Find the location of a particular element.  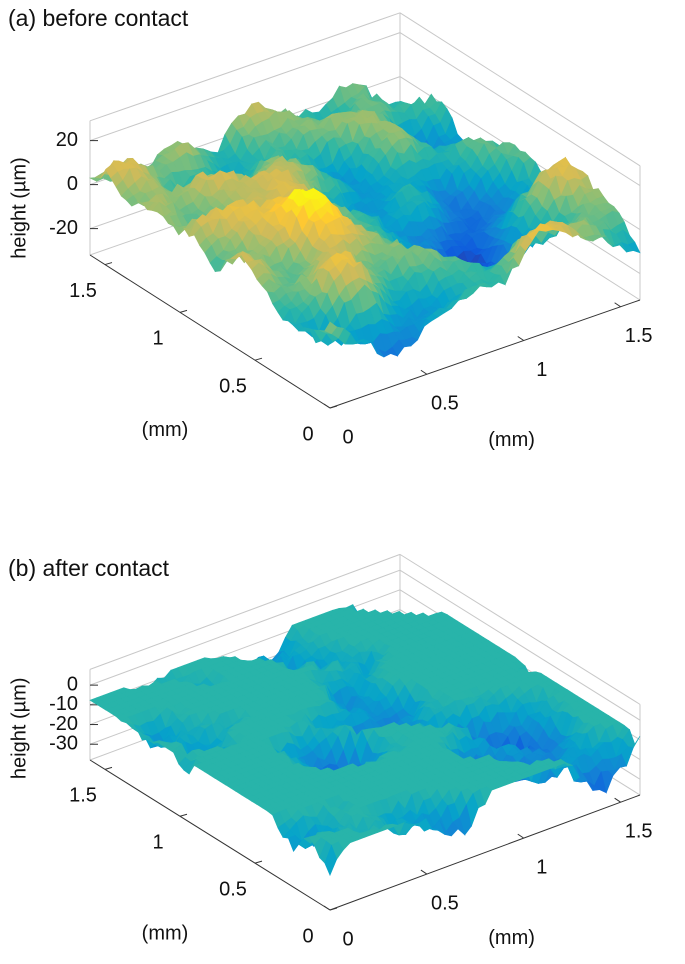

z-tick-label: -30 is located at coordinates (63, 744).